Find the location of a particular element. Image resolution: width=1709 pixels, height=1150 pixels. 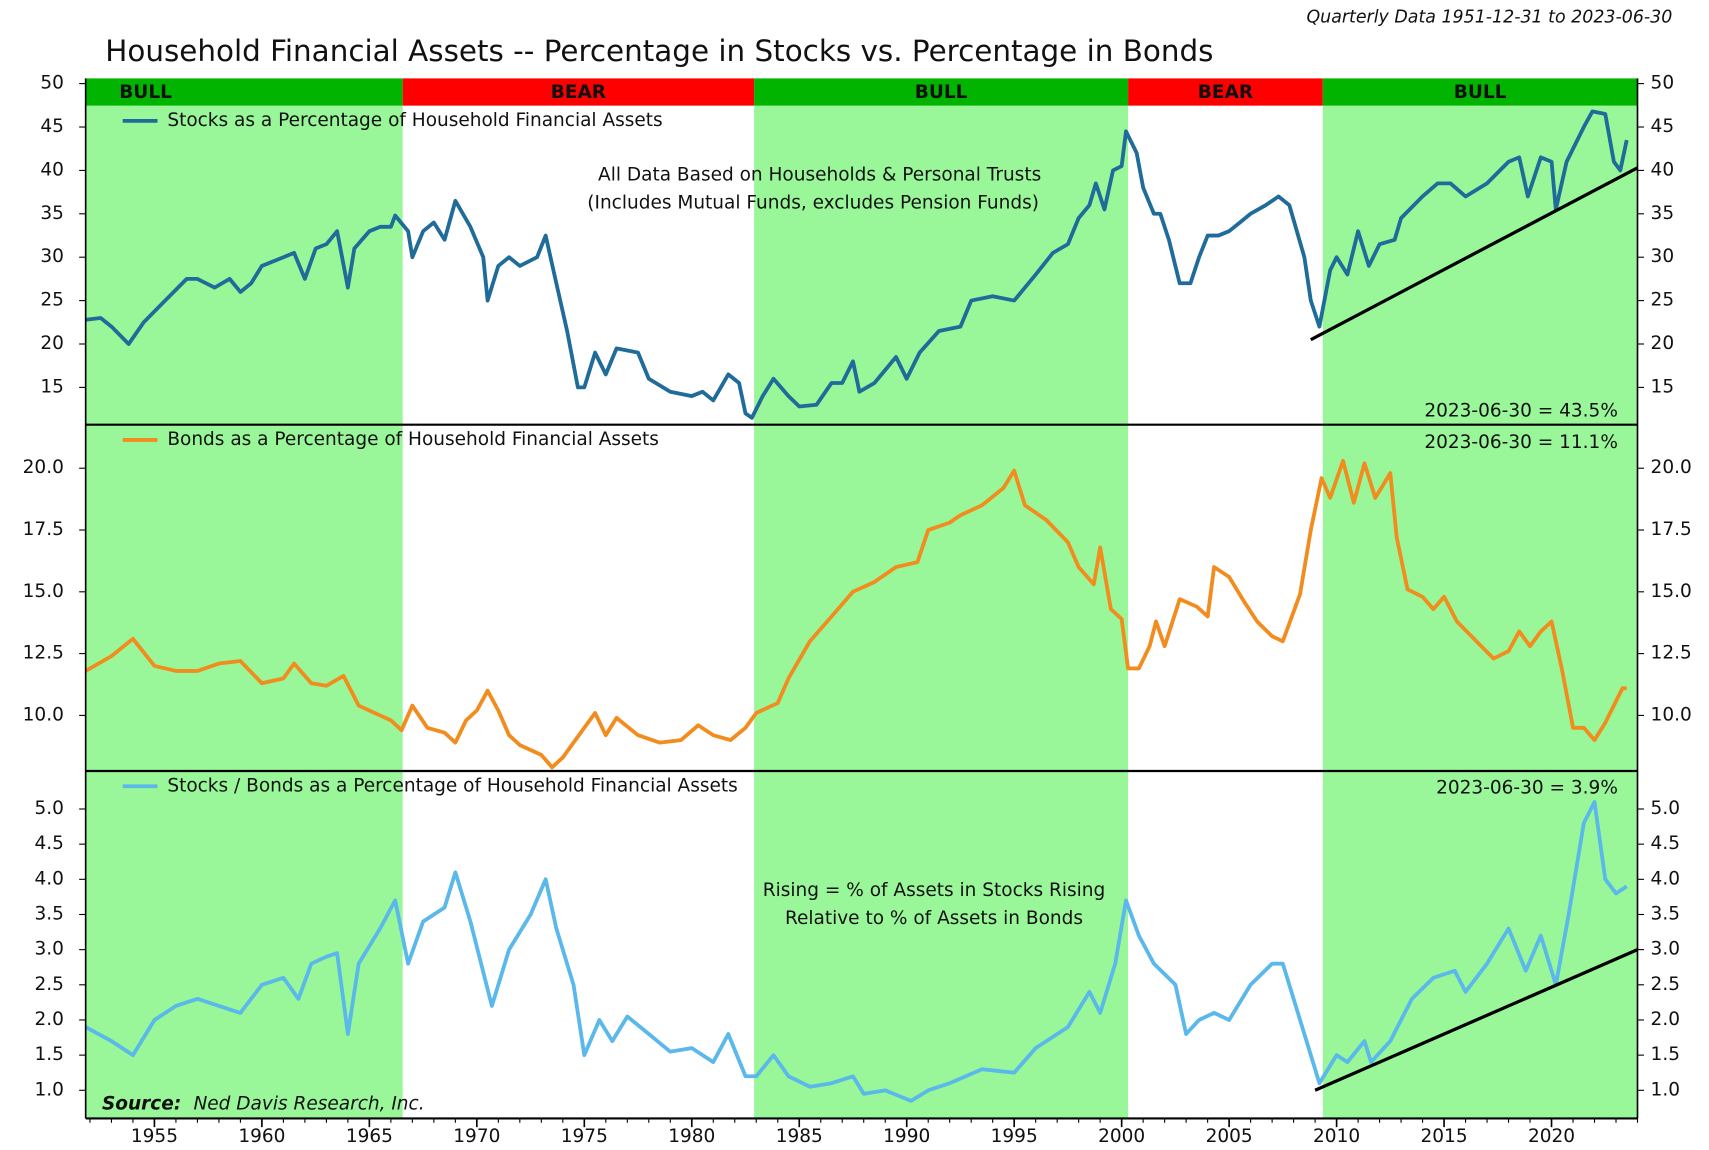

y2-tick-label: 15 is located at coordinates (1663, 386).